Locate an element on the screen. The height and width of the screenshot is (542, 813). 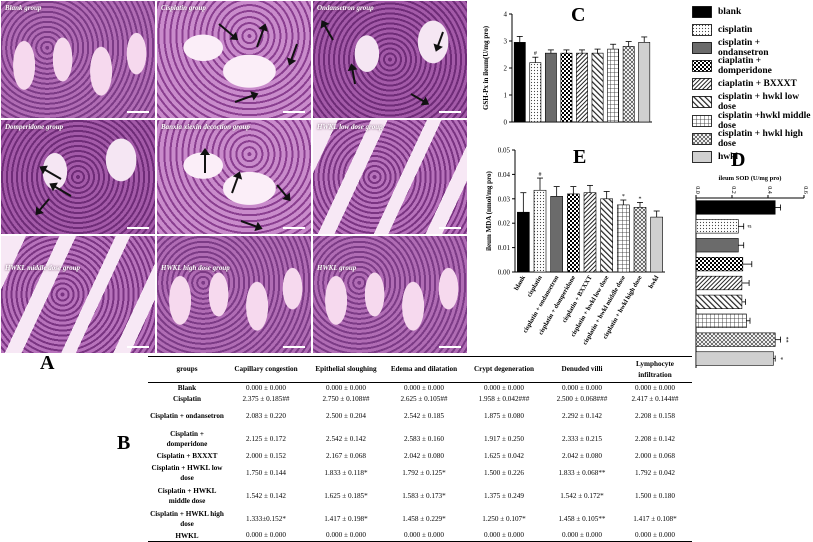
score-cell: 2.208 ± 0.158 is located at coordinates (655, 415).